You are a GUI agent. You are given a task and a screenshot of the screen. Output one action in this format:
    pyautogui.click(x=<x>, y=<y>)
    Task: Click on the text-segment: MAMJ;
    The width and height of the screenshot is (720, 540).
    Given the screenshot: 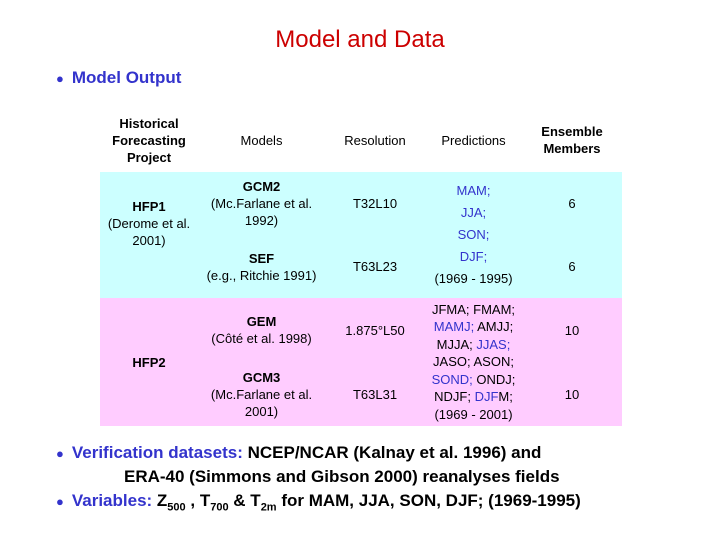 What is the action you would take?
    pyautogui.click(x=454, y=327)
    